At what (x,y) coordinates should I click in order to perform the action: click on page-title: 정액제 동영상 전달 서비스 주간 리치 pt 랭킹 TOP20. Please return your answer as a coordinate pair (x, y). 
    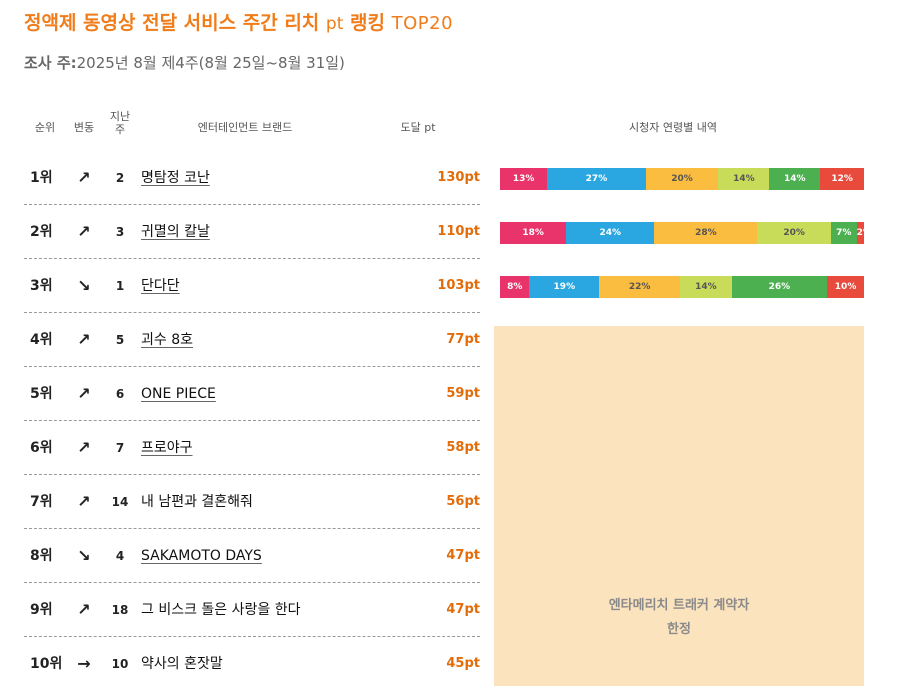
    Looking at the image, I should click on (238, 21).